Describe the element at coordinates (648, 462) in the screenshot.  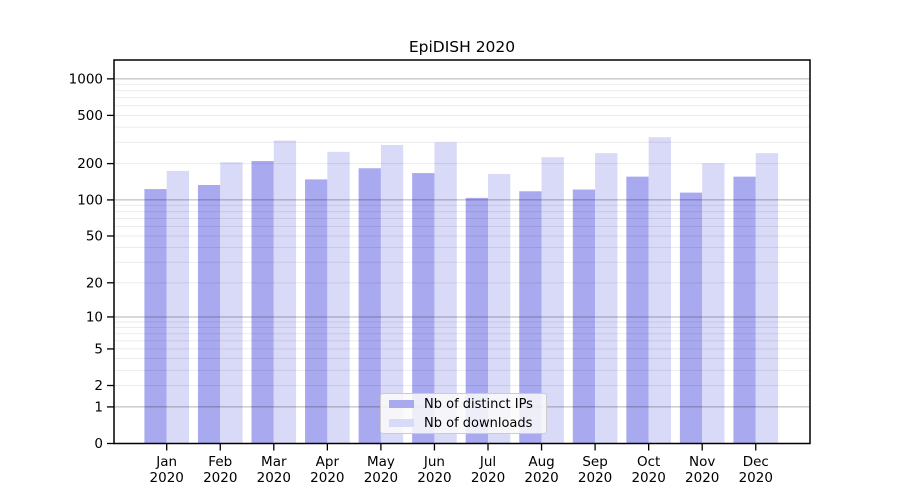
I see `x-tick-label-month: Oct` at that location.